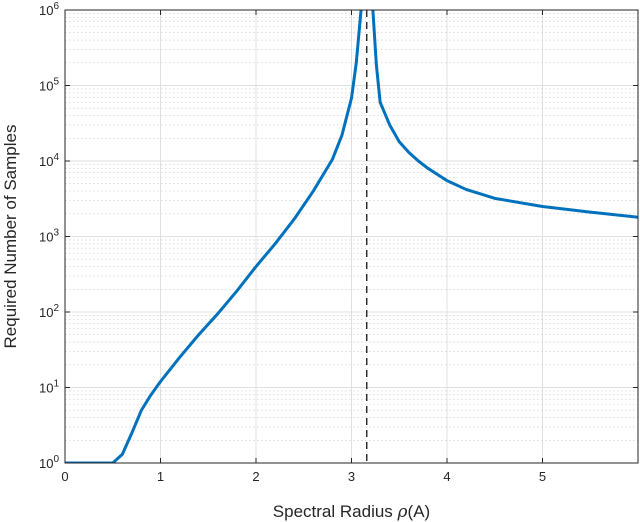 Image resolution: width=640 pixels, height=522 pixels. What do you see at coordinates (419, 511) in the screenshot?
I see `x-axis-label-suffix: (A)` at bounding box center [419, 511].